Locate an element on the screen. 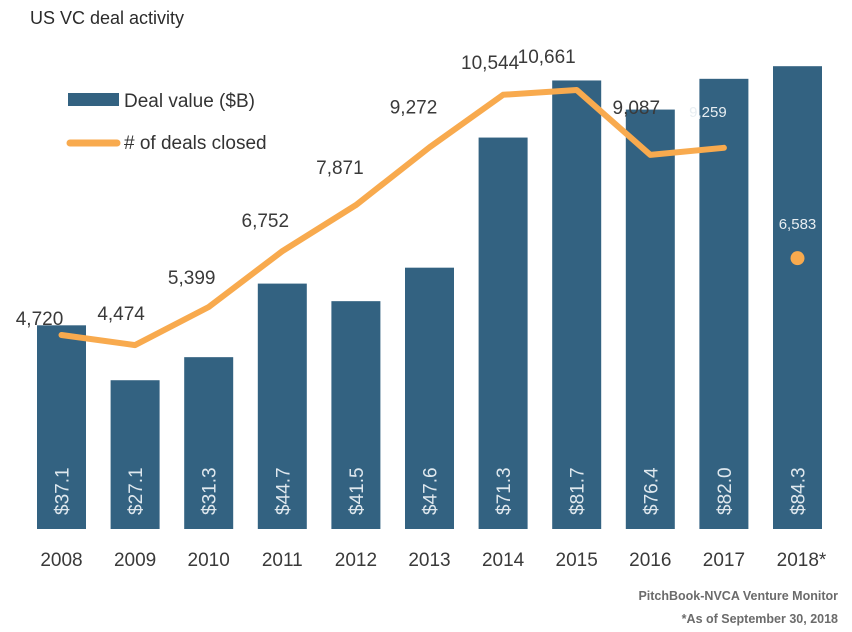  bar-2011 is located at coordinates (282, 406).